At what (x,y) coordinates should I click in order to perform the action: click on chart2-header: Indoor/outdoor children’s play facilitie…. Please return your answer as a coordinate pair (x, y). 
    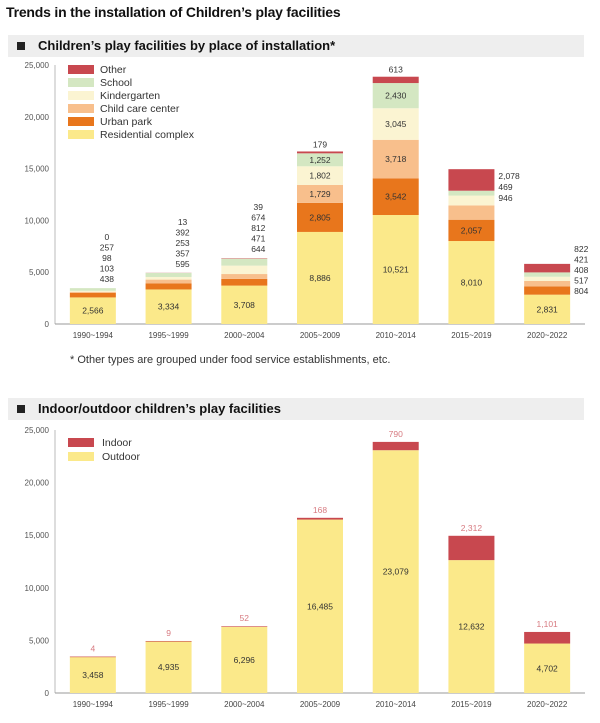
    Looking at the image, I should click on (296, 409).